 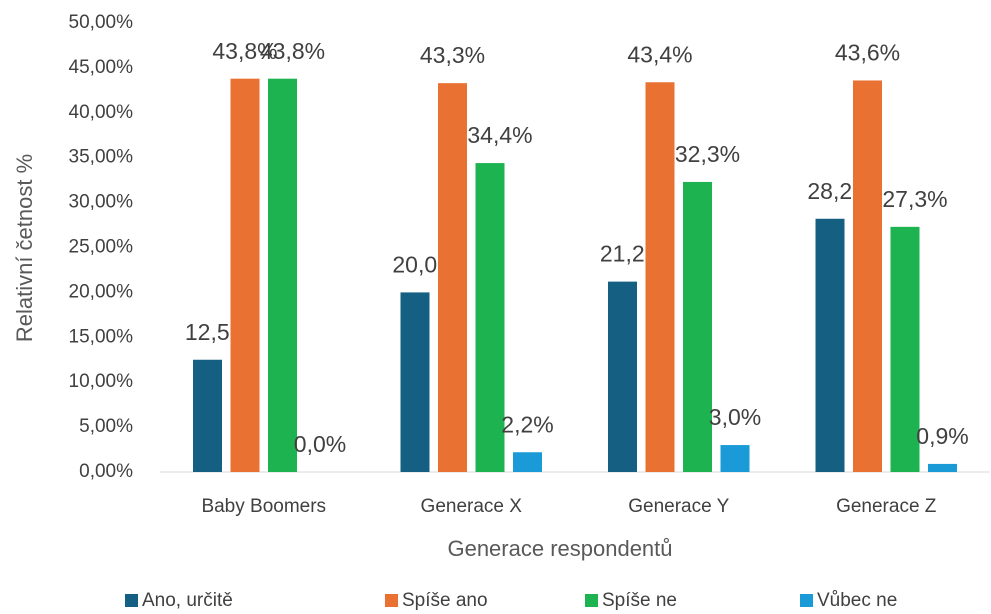 What do you see at coordinates (527, 424) in the screenshot?
I see `value-label: 2,2%` at bounding box center [527, 424].